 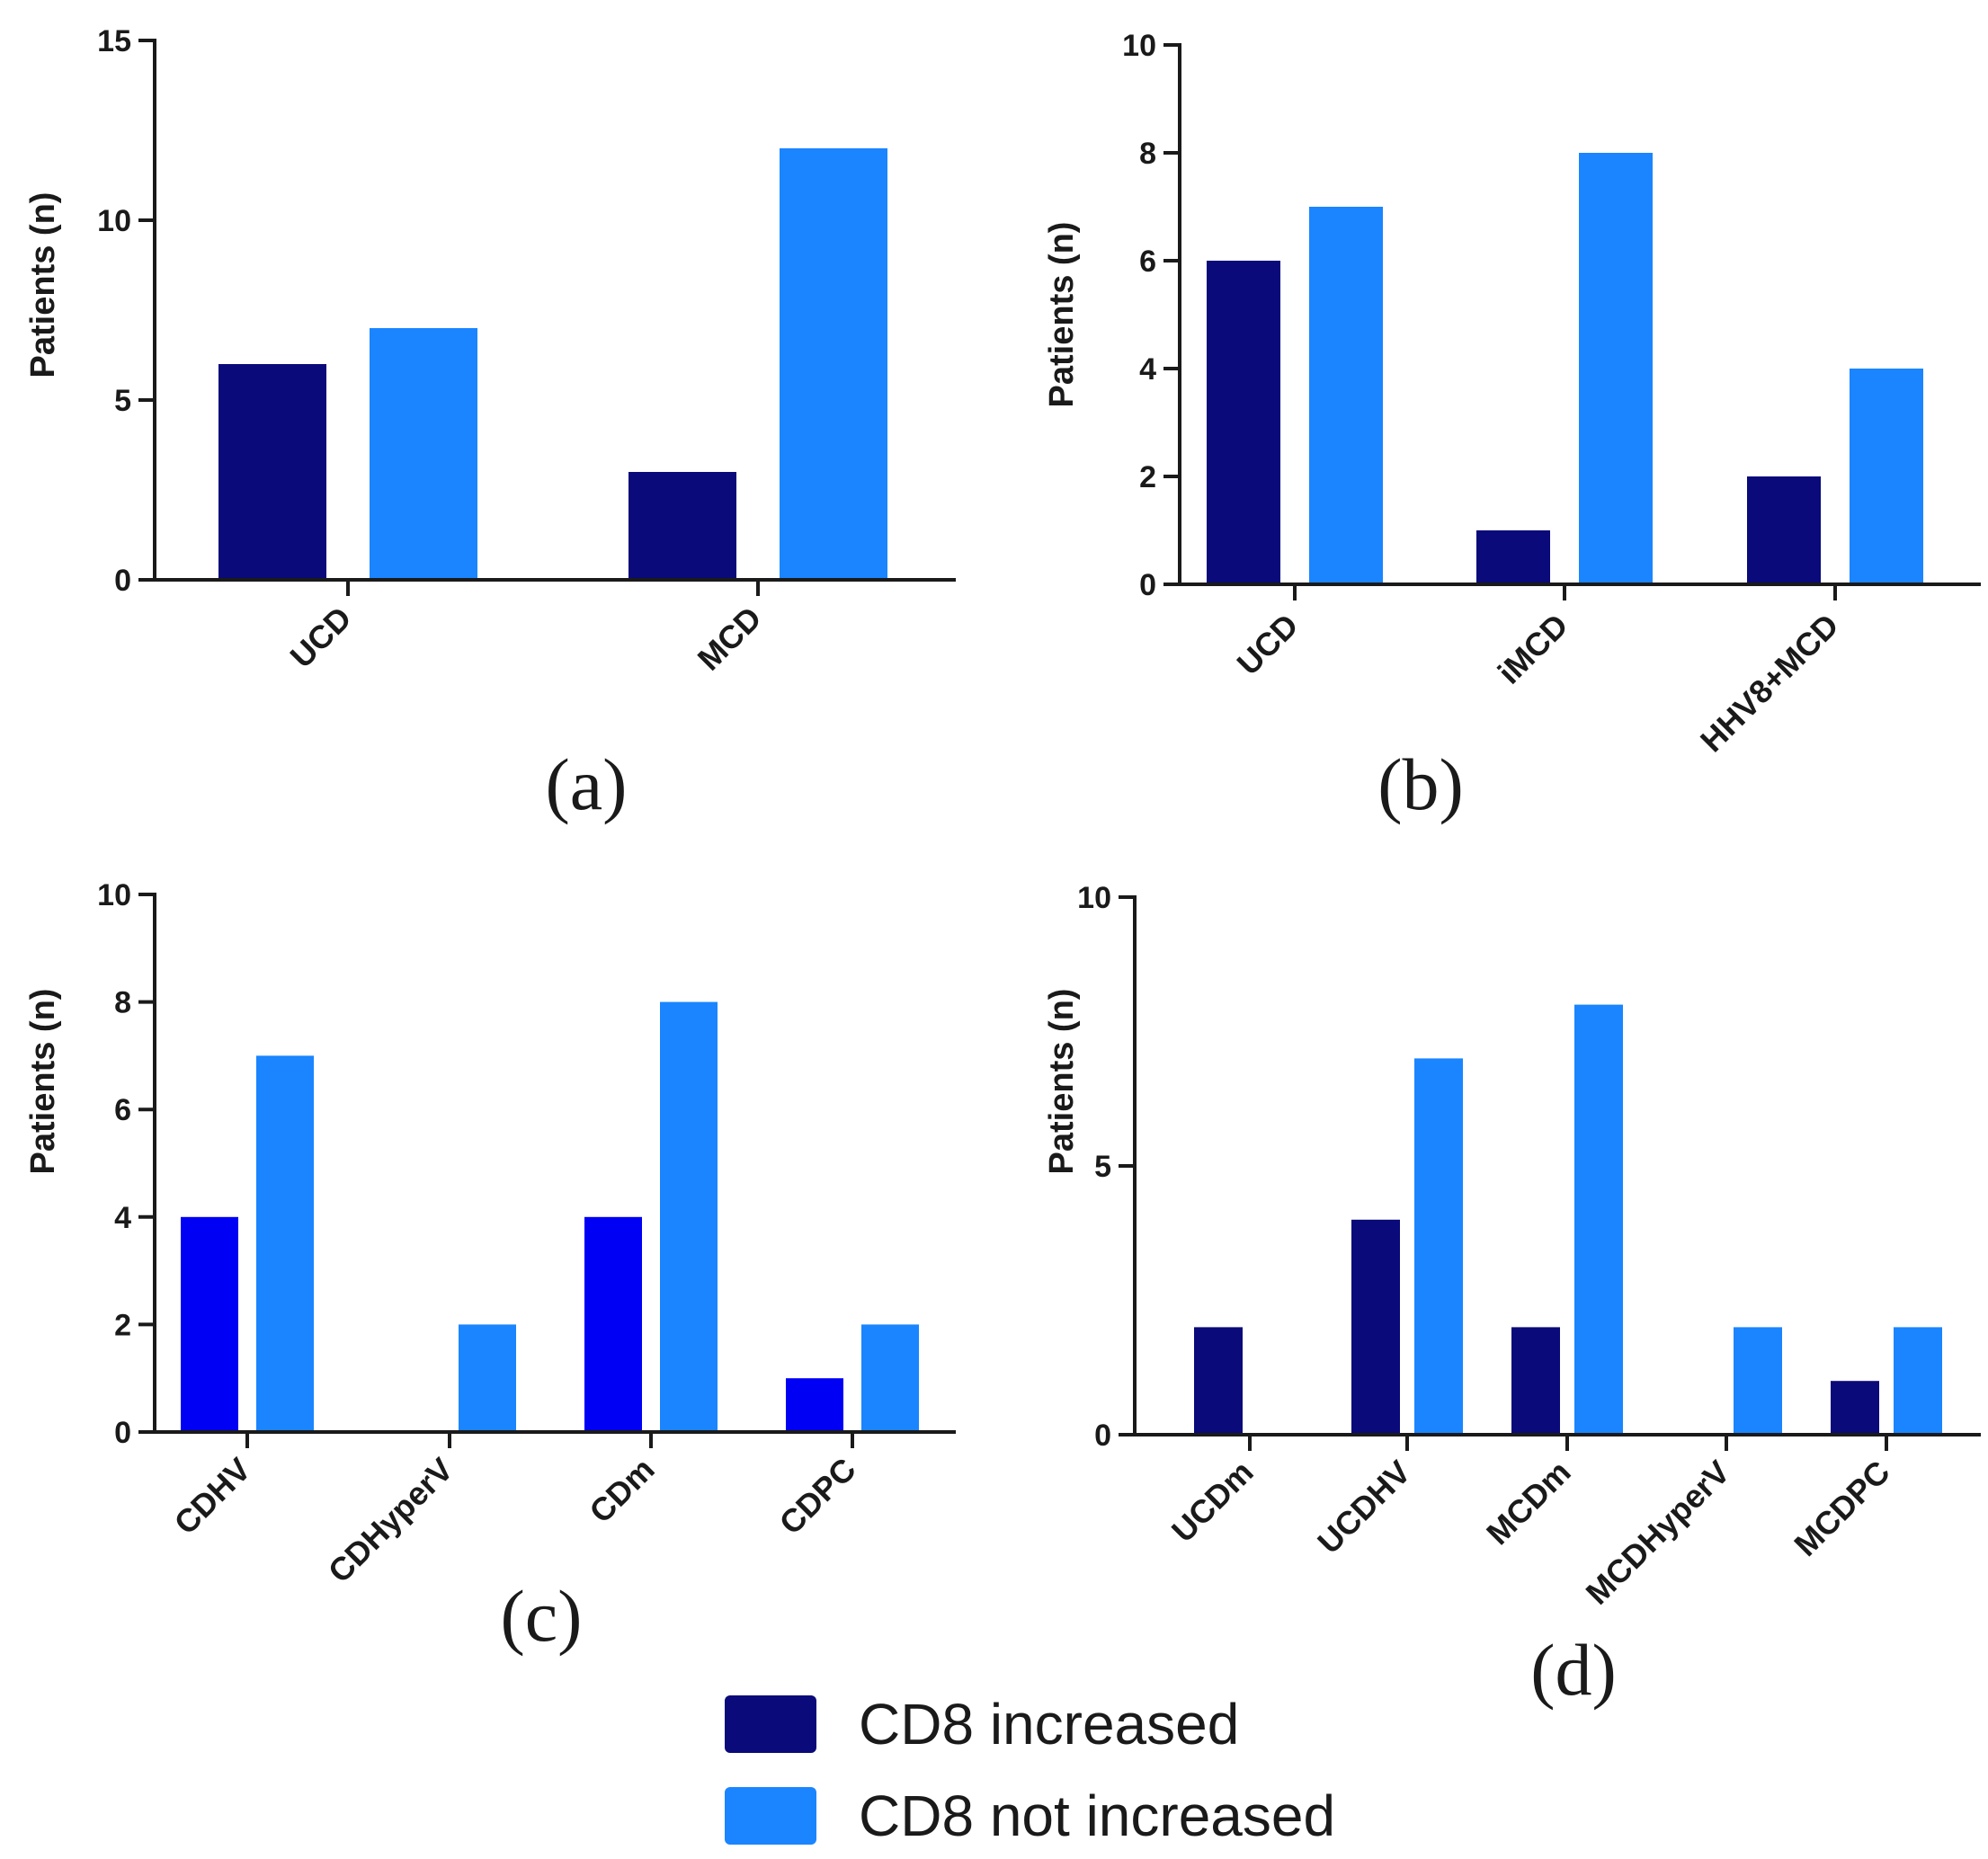 What do you see at coordinates (1420, 784) in the screenshot?
I see `panel-label: (b)` at bounding box center [1420, 784].